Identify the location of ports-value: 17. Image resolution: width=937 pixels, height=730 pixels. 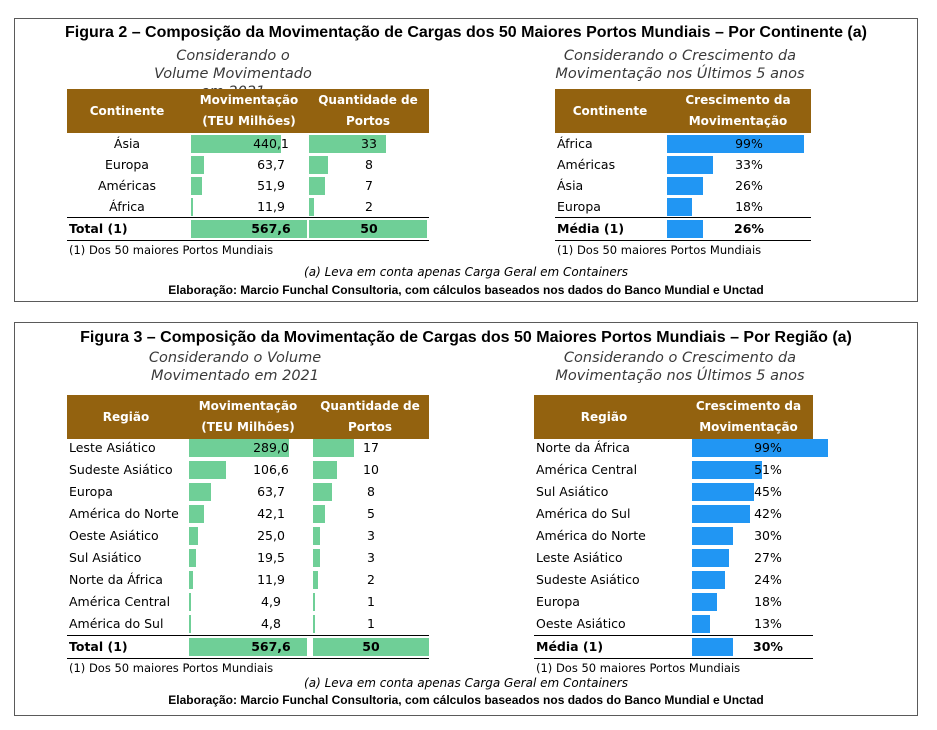
(371, 447).